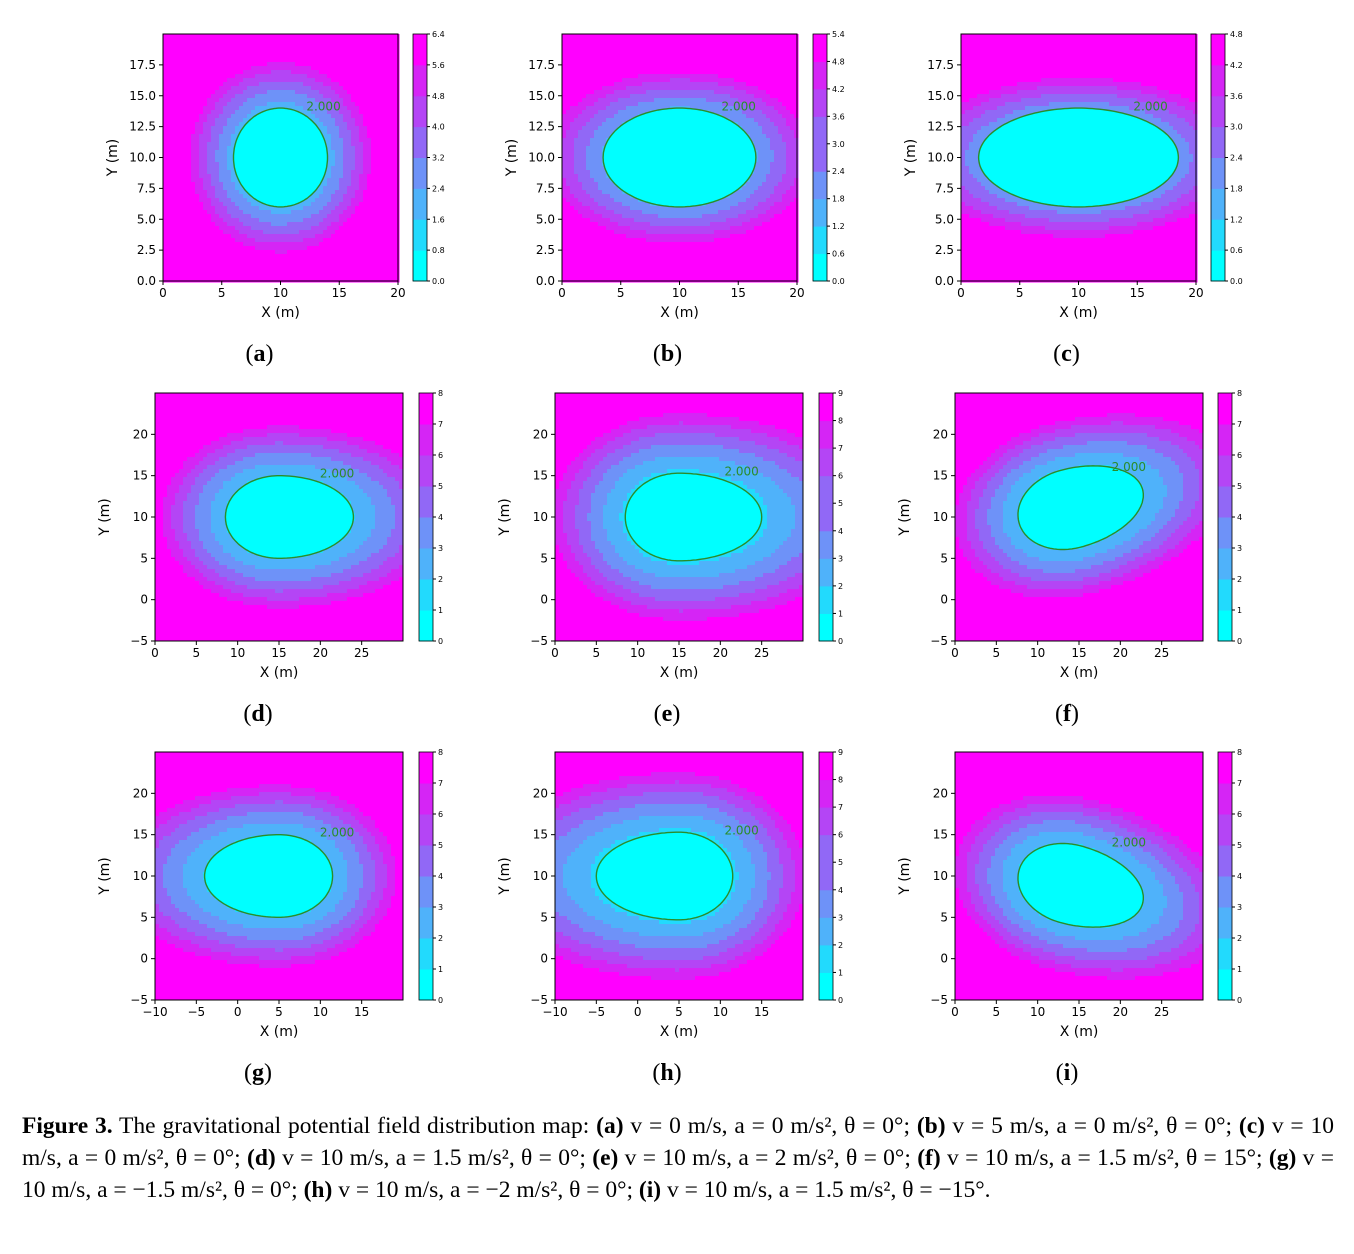  I want to click on caption-item-text: v = 10 m/s, a = 1.5 m/s², θ = −15°., so click(829, 1190).